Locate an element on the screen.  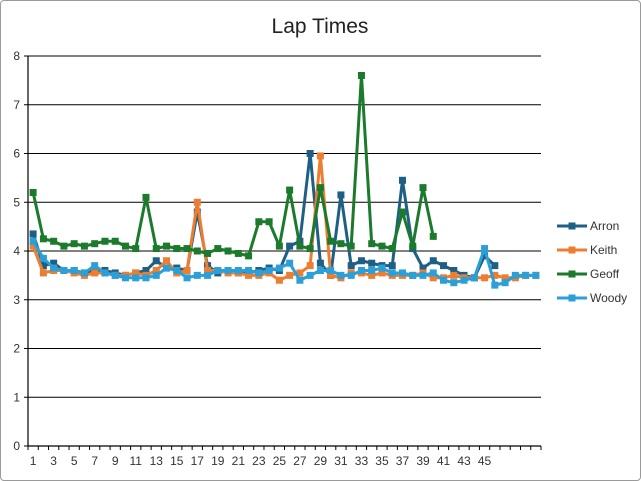
x-tick-label: 31 is located at coordinates (341, 461).